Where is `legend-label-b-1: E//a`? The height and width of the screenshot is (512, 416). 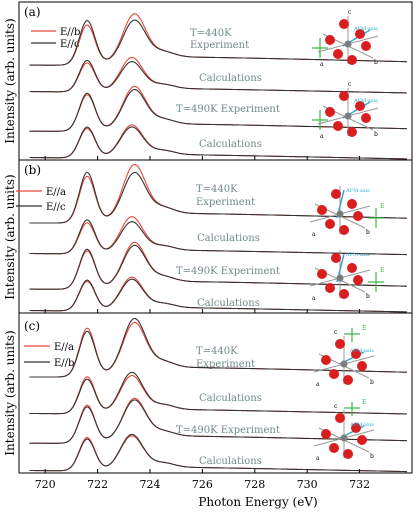 legend-label-b-1: E//a is located at coordinates (56, 192).